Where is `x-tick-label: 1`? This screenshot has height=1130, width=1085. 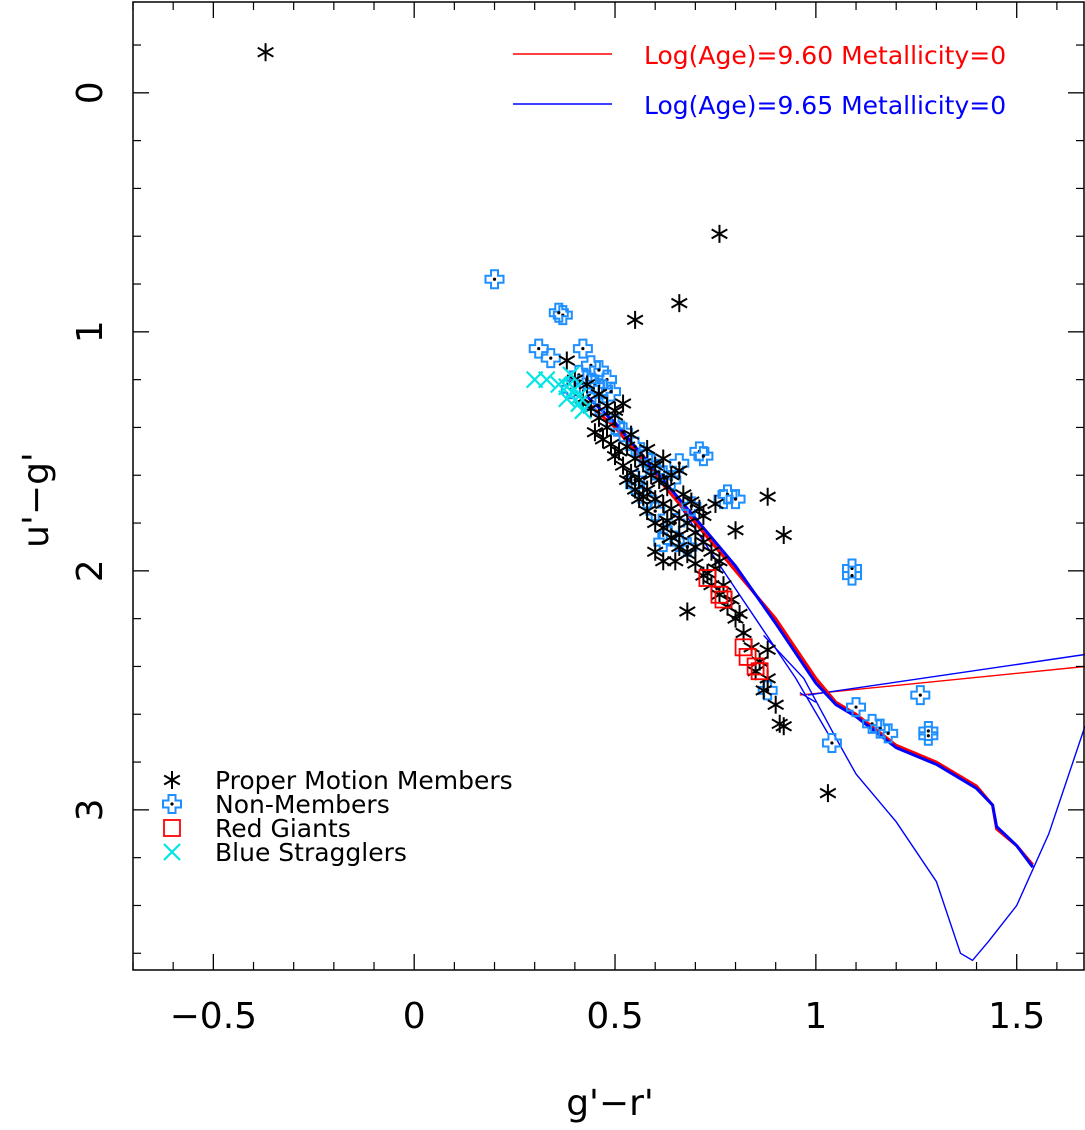
x-tick-label: 1 is located at coordinates (815, 1016).